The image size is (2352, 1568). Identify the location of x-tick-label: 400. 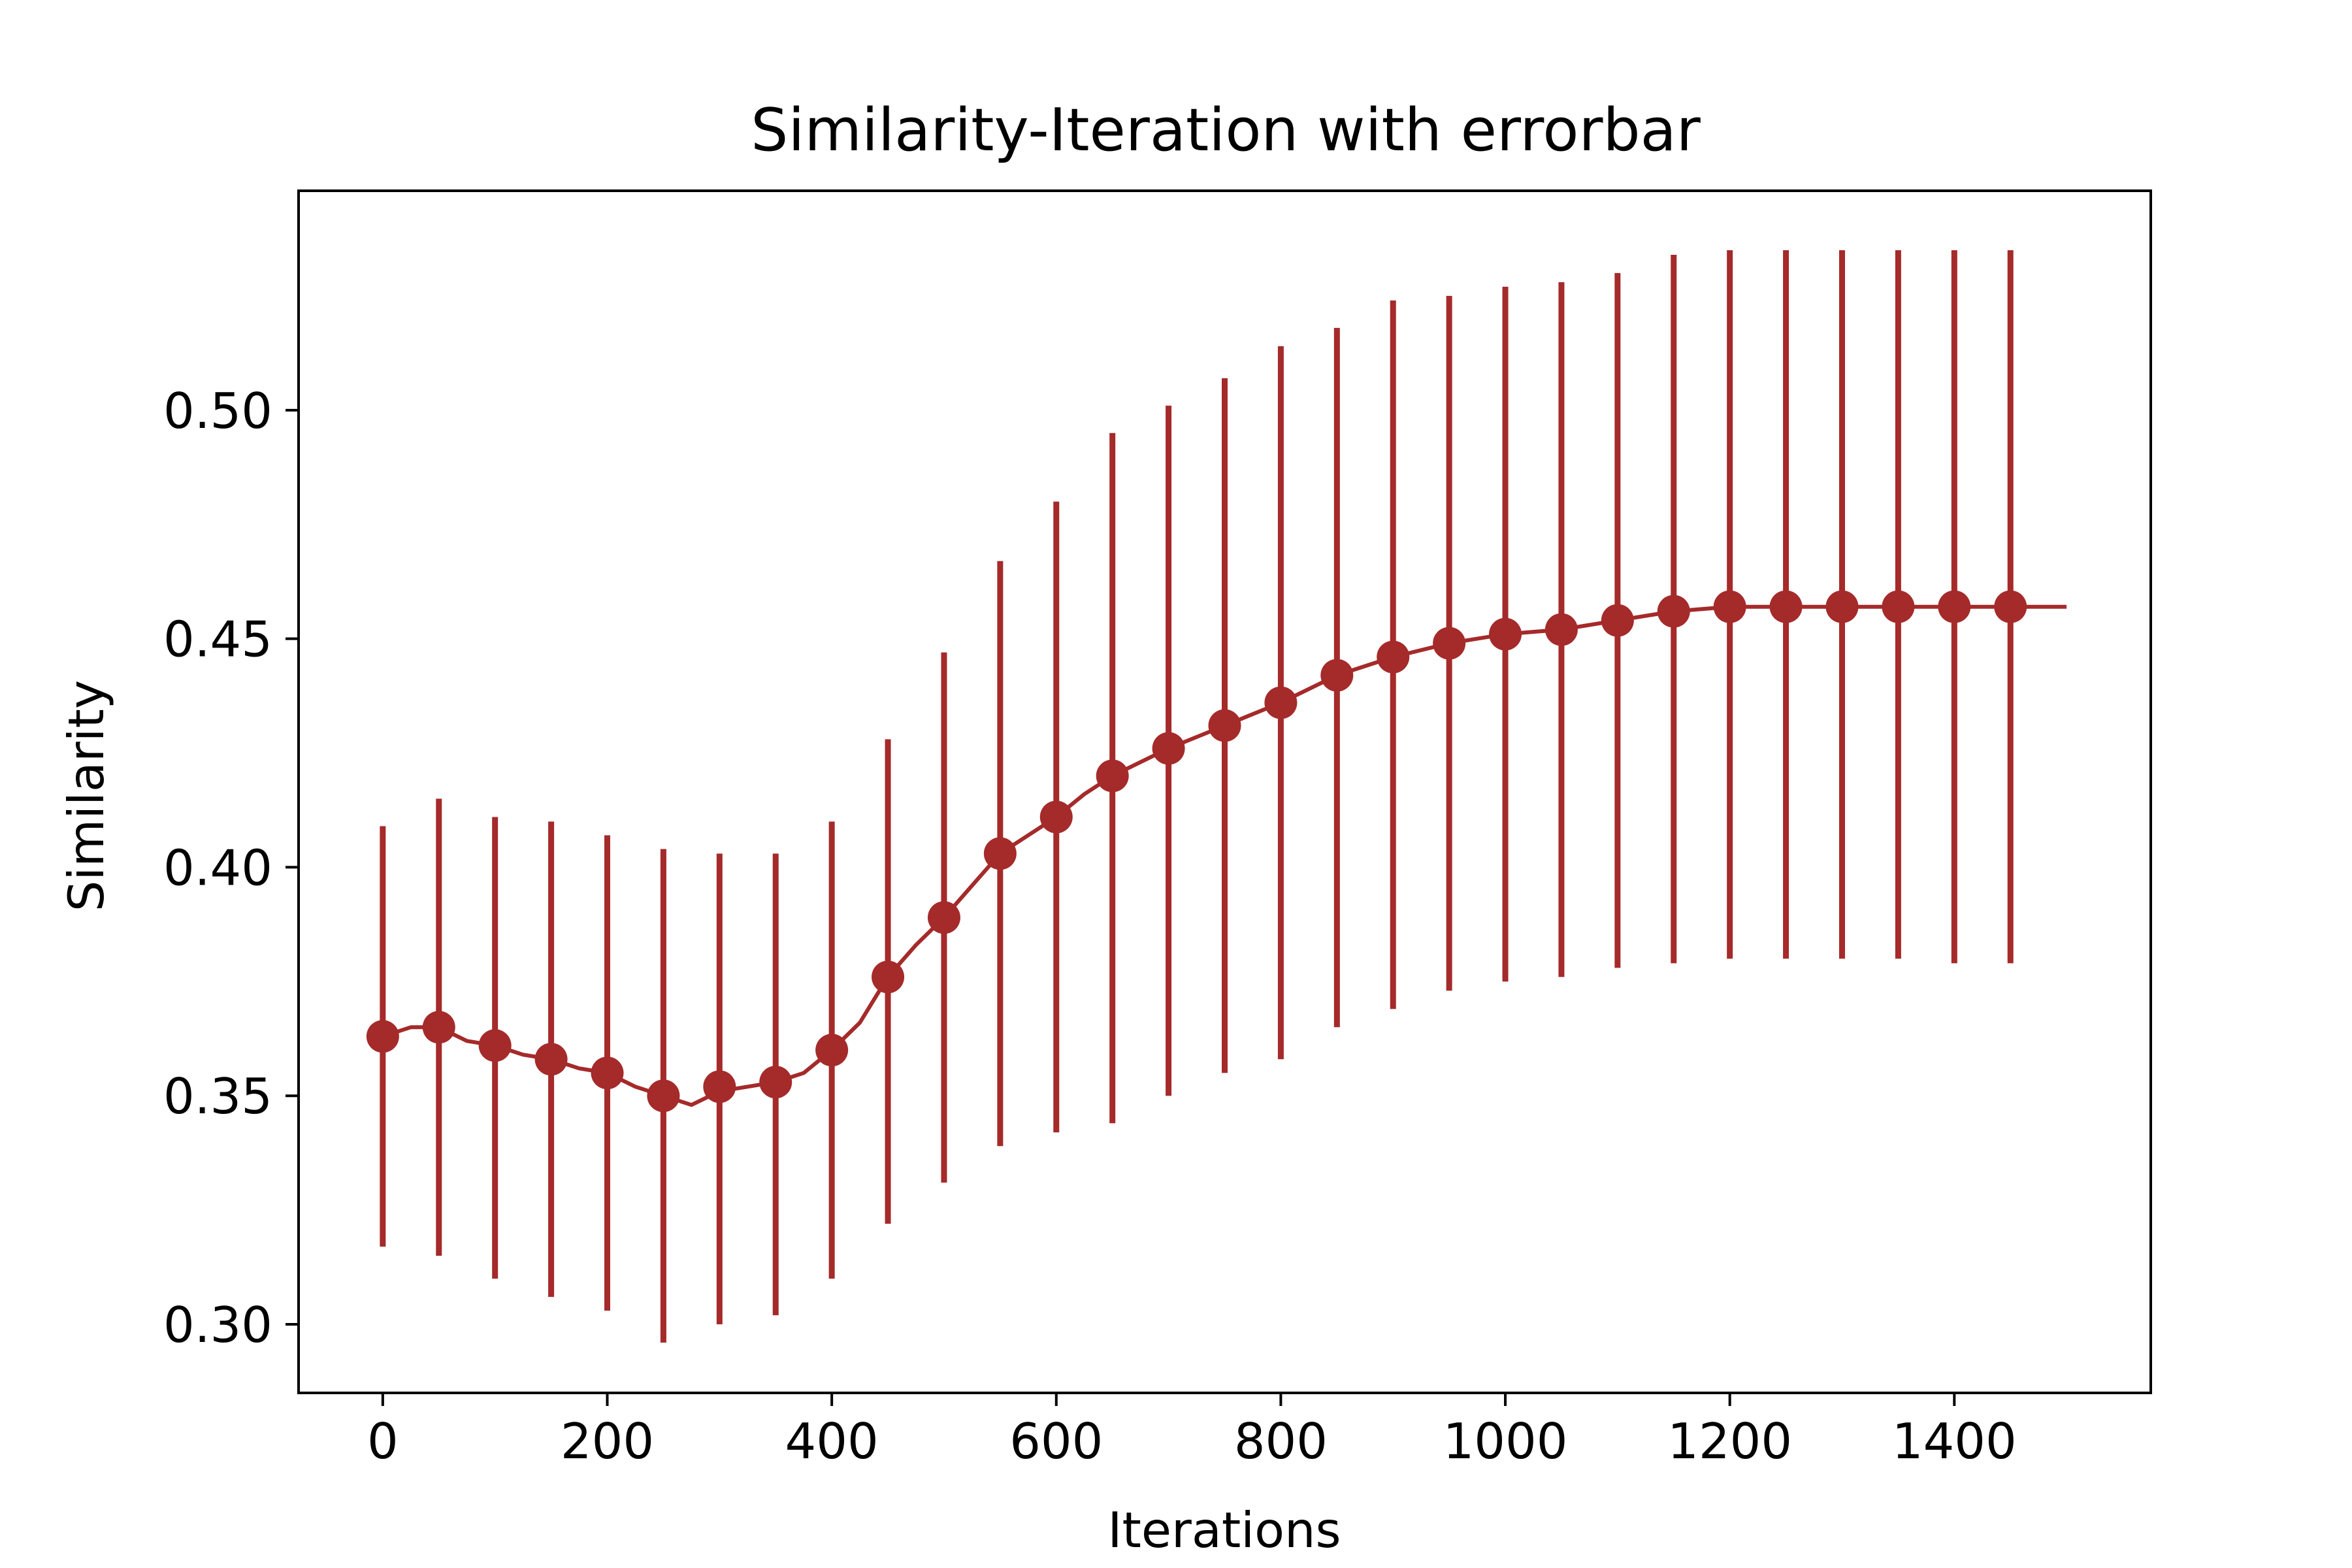
(832, 1441).